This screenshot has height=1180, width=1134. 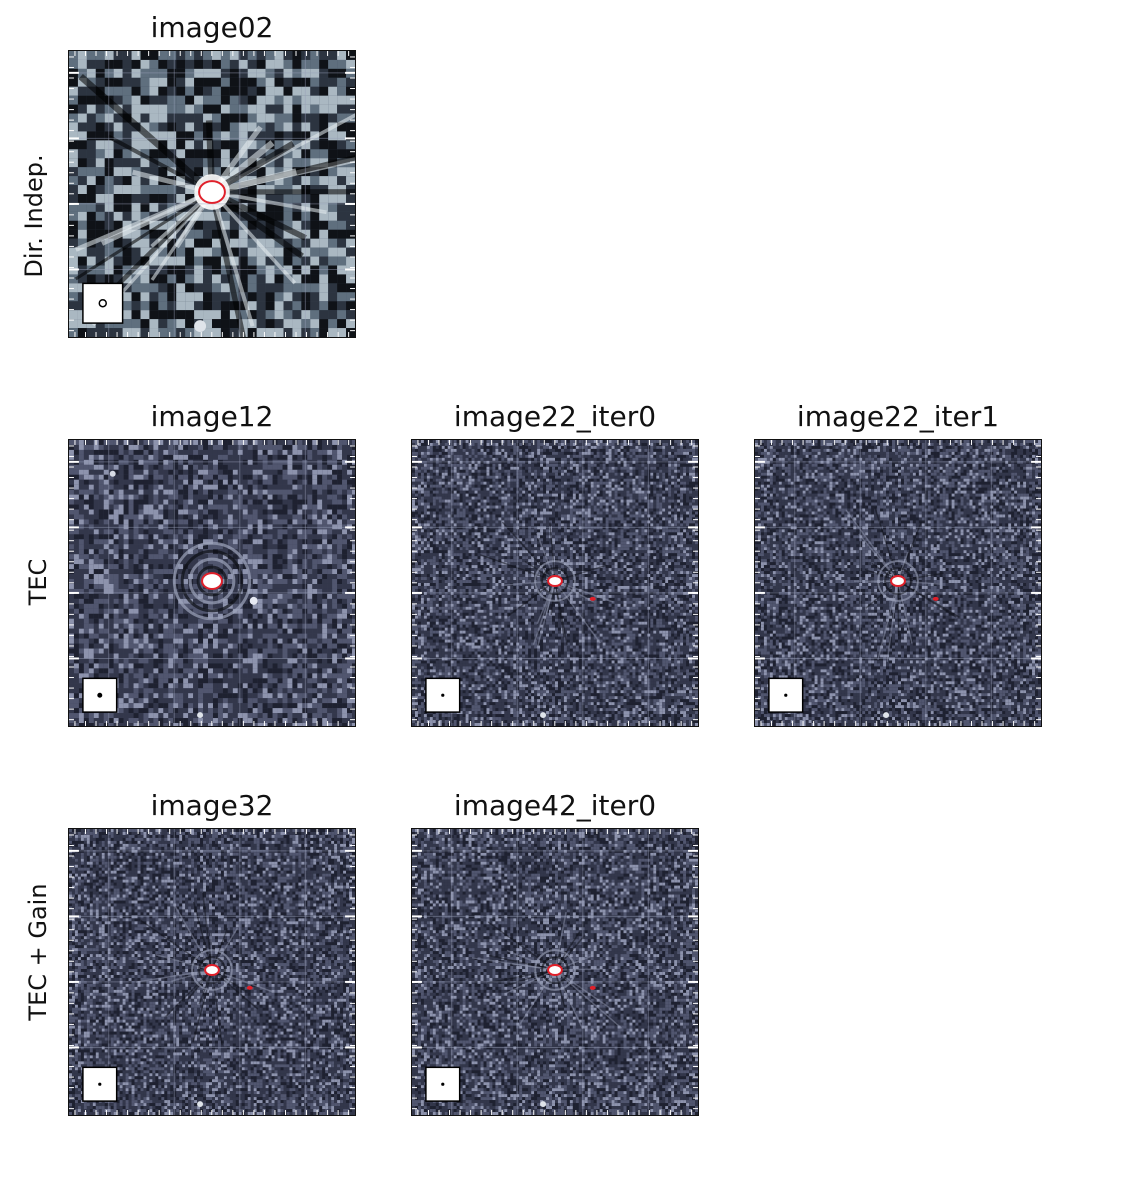 What do you see at coordinates (898, 417) in the screenshot?
I see `panel-title: image22_iter1` at bounding box center [898, 417].